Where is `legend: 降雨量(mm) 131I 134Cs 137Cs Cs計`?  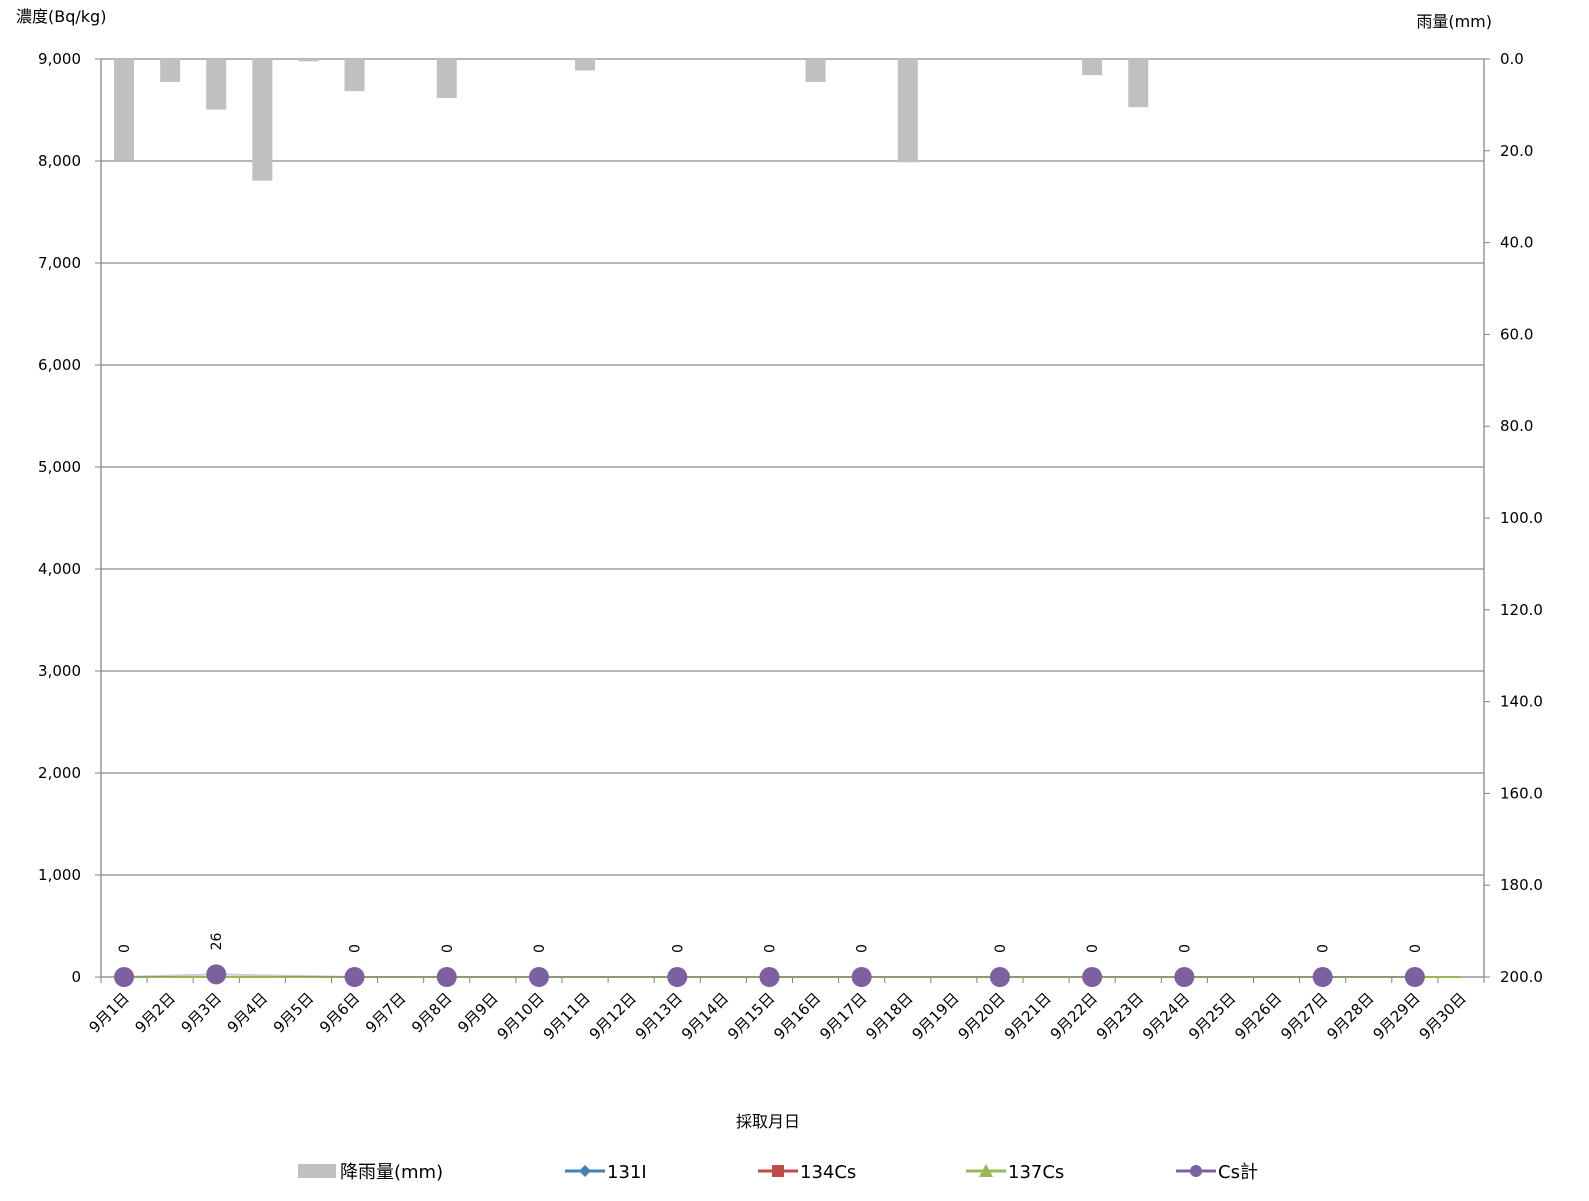
legend: 降雨量(mm) 131I 134Cs 137Cs Cs計 is located at coordinates (778, 1172).